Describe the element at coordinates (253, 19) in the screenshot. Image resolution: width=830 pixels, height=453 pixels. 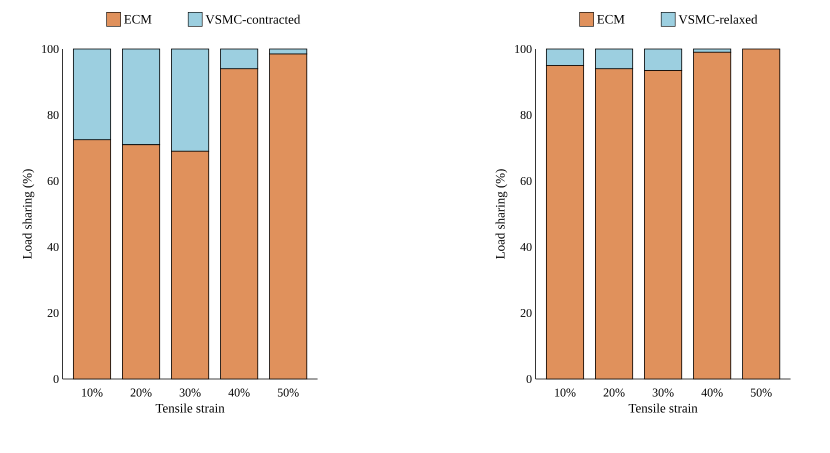
I see `legend-label: VSMC-contracted` at that location.